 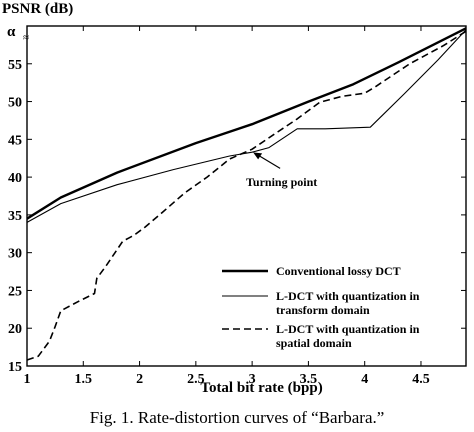 What do you see at coordinates (348, 336) in the screenshot?
I see `legend-label-3: L-DCT with quantization in spatial domain` at bounding box center [348, 336].